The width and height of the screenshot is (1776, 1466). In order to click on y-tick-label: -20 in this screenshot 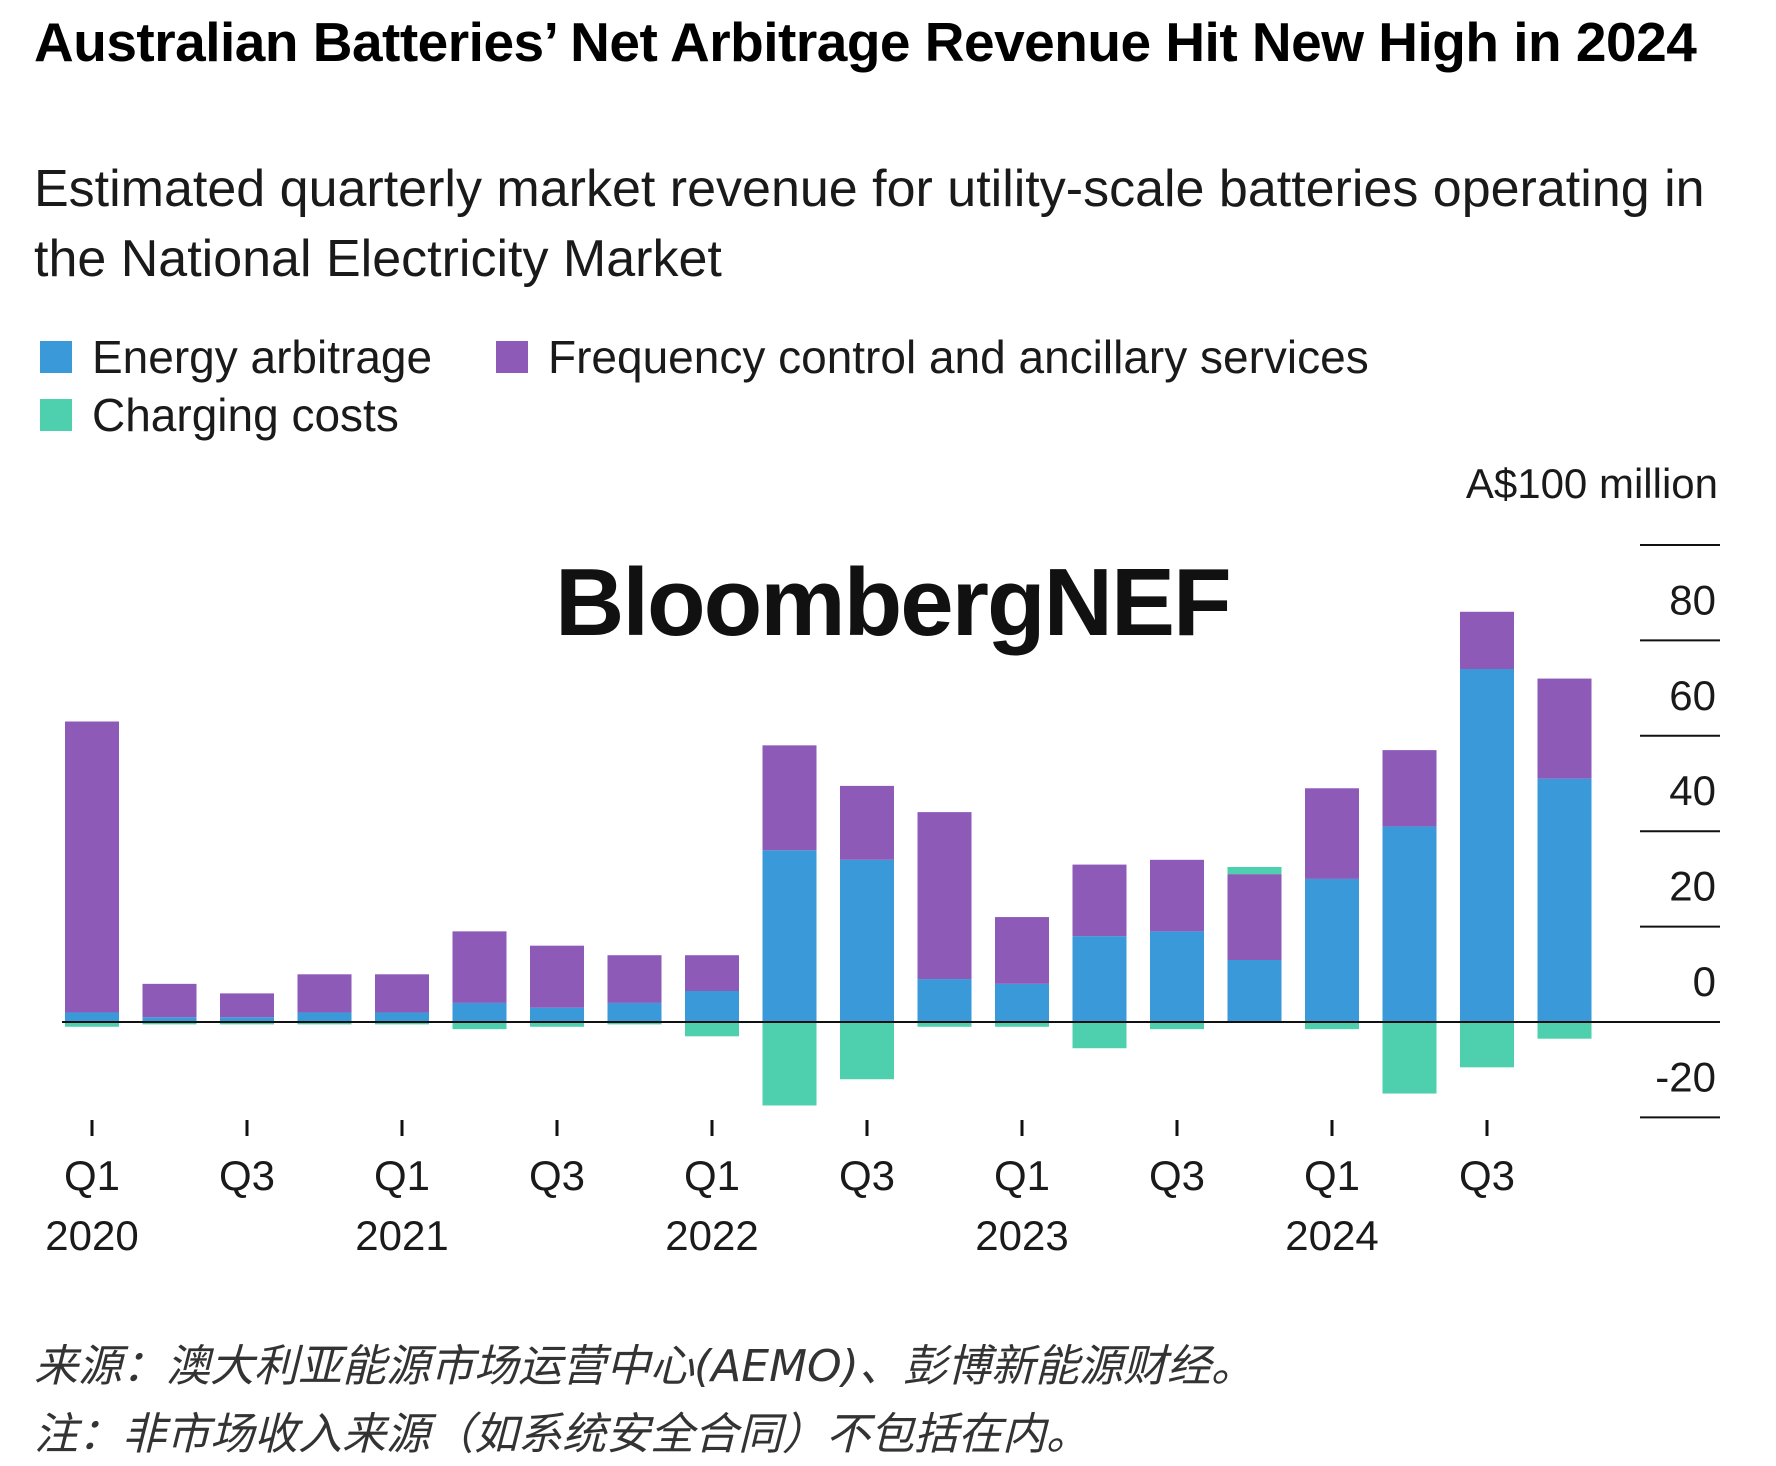, I will do `click(1685, 1076)`.